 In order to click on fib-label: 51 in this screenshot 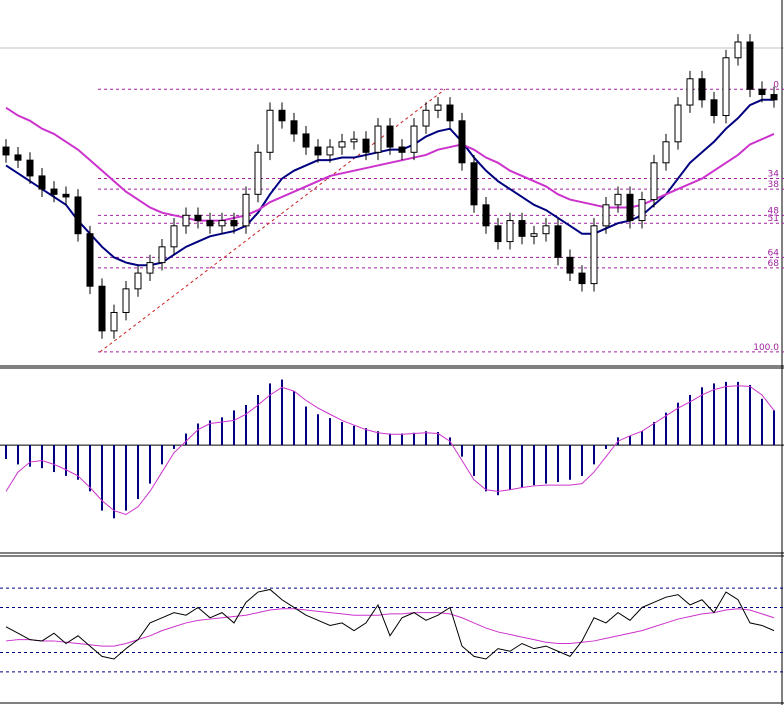, I will do `click(773, 219)`.